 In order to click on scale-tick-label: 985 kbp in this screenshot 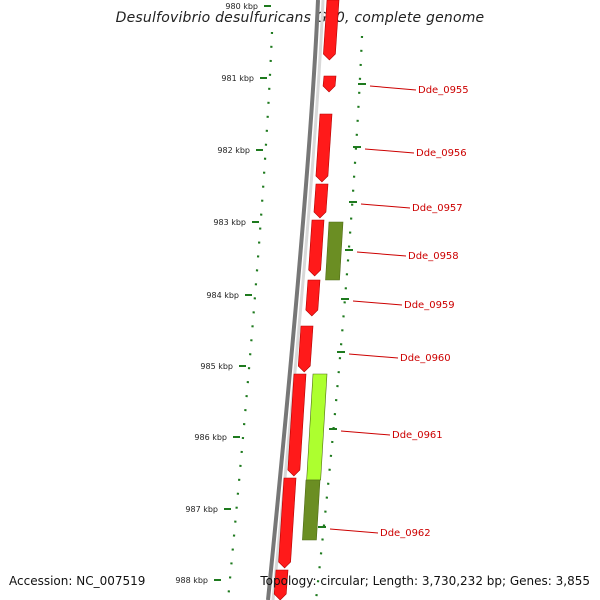, I will do `click(216, 366)`.